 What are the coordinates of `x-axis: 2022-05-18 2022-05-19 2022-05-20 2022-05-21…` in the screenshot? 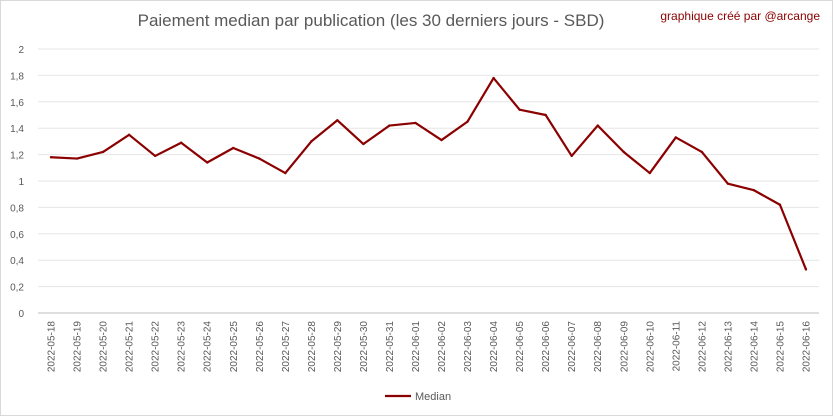 It's located at (430, 347).